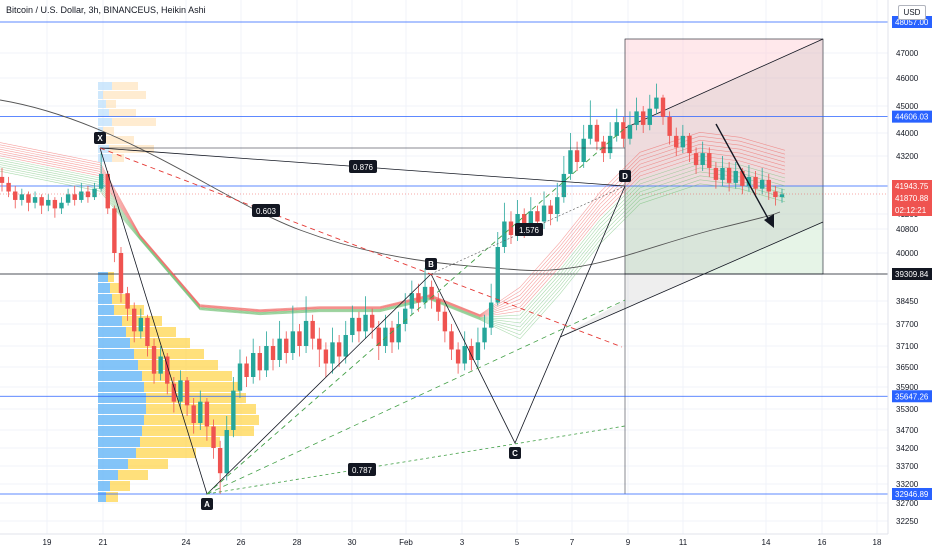 This screenshot has height=550, width=932. I want to click on x-tick-9: 7, so click(572, 542).